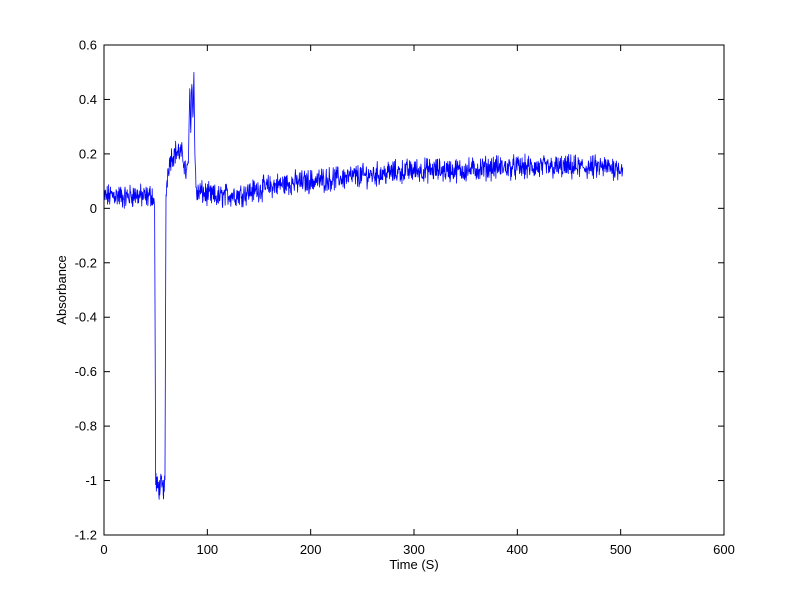  Describe the element at coordinates (413, 564) in the screenshot. I see `x-axis-label: Time (S)` at that location.